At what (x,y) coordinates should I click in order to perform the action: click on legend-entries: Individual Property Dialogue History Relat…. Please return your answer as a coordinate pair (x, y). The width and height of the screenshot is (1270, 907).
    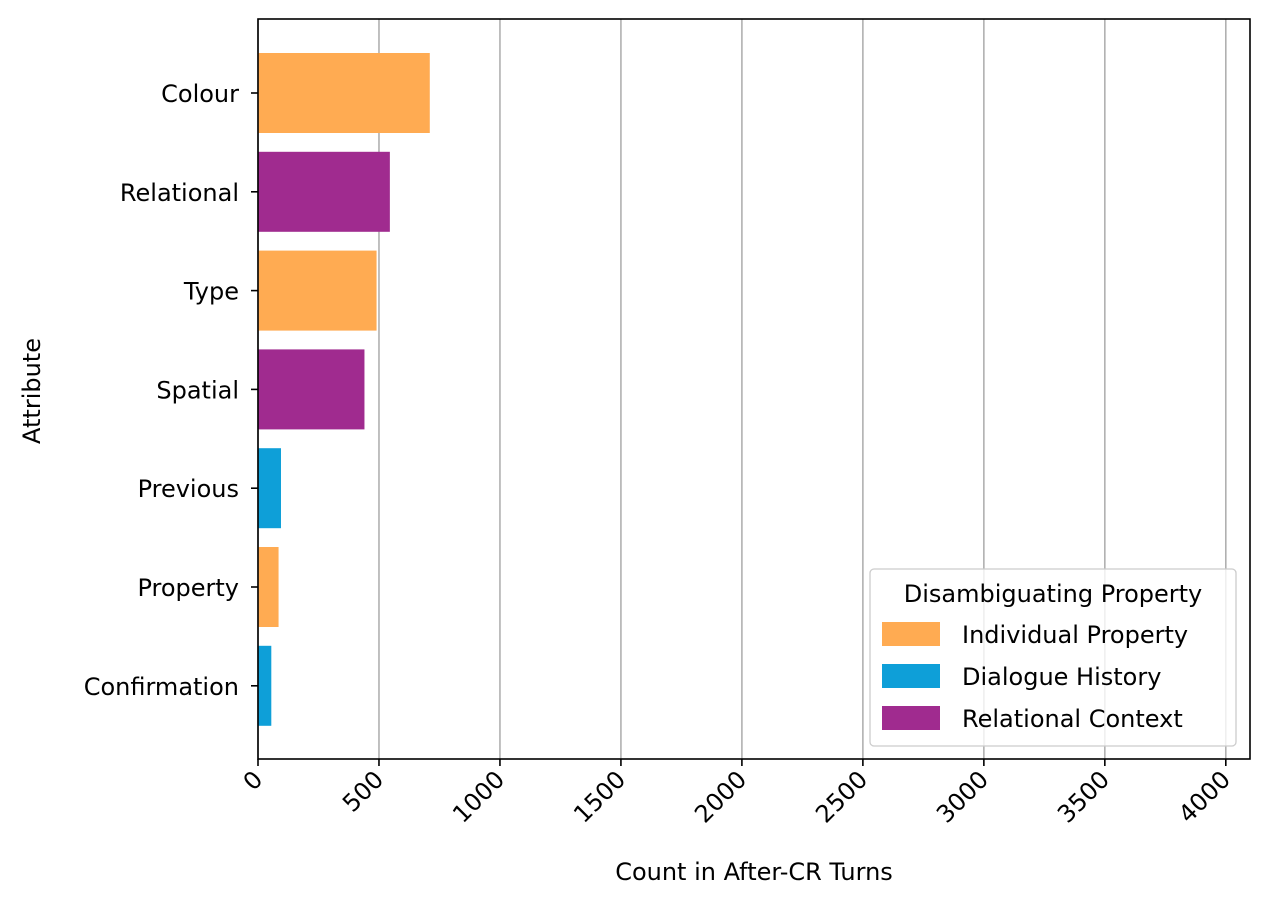
    Looking at the image, I should click on (1035, 677).